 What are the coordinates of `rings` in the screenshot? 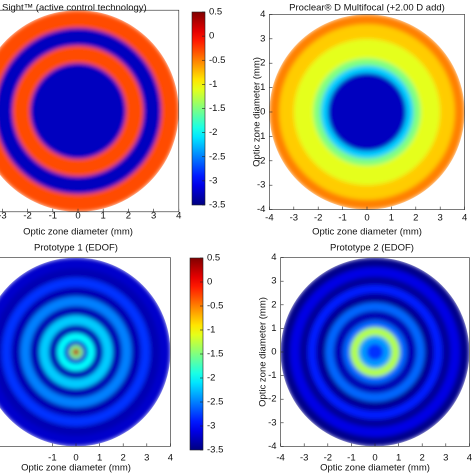 It's located at (85, 352).